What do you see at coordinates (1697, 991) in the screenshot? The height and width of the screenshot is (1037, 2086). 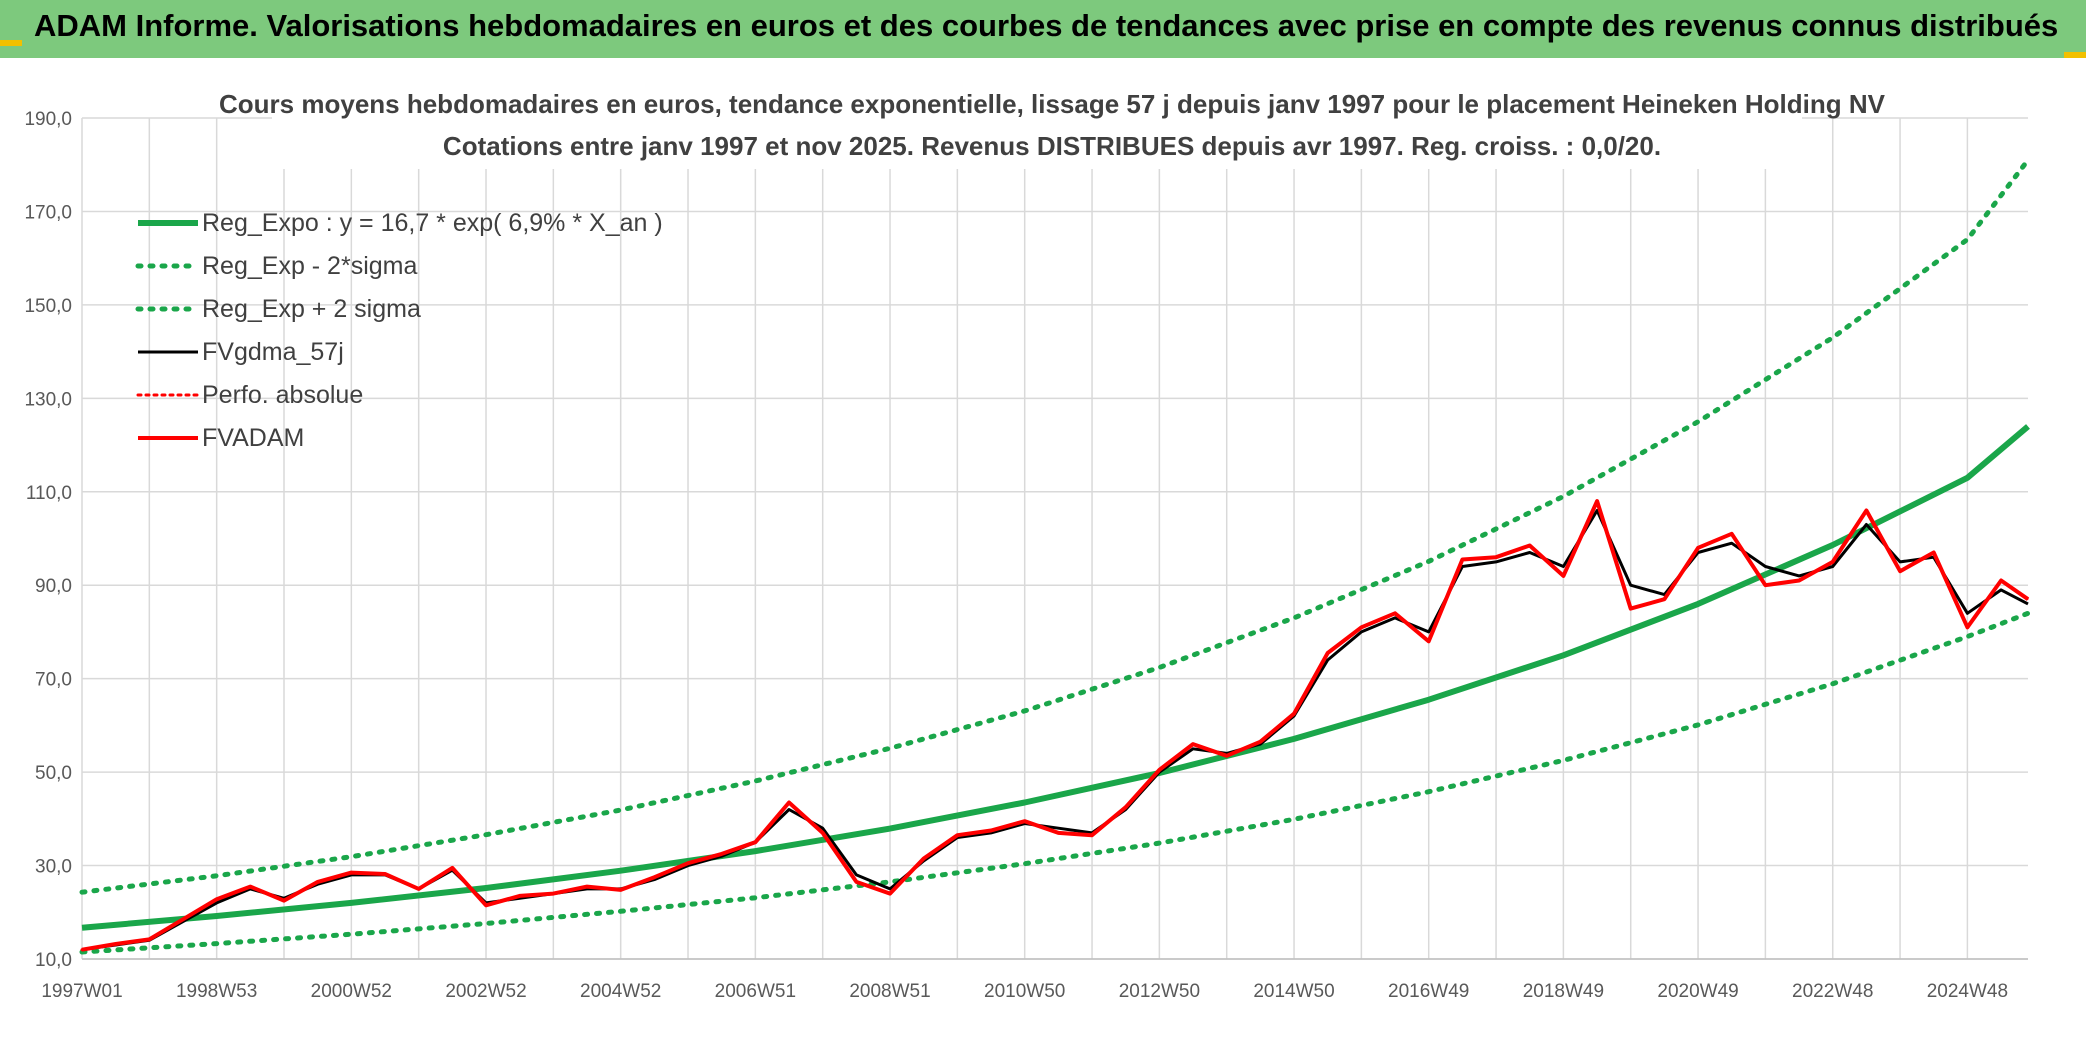 I see `x-tick-label: 2020W49` at bounding box center [1697, 991].